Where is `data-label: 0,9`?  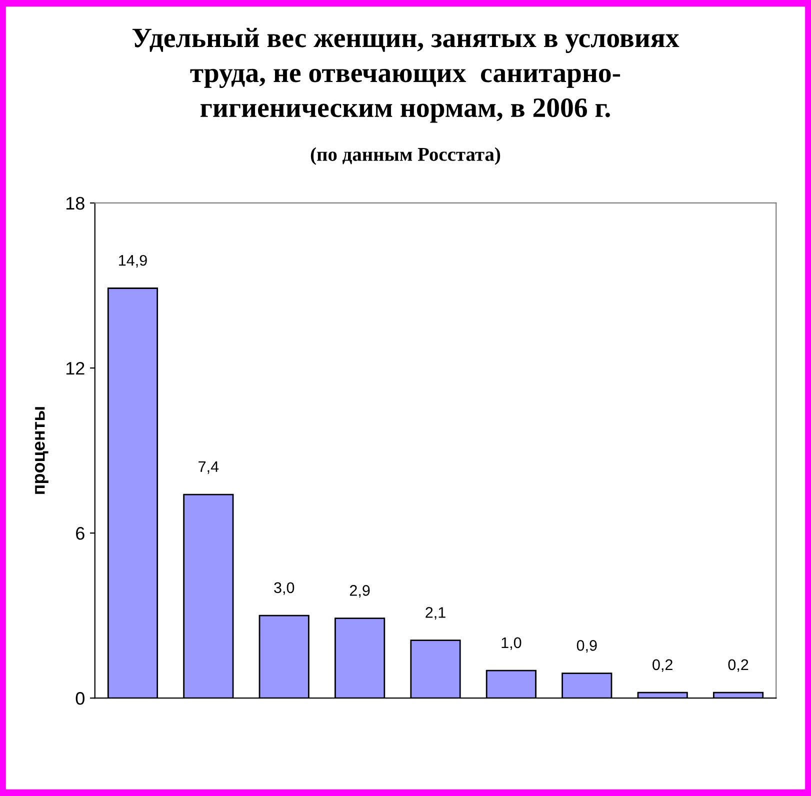 data-label: 0,9 is located at coordinates (586, 646).